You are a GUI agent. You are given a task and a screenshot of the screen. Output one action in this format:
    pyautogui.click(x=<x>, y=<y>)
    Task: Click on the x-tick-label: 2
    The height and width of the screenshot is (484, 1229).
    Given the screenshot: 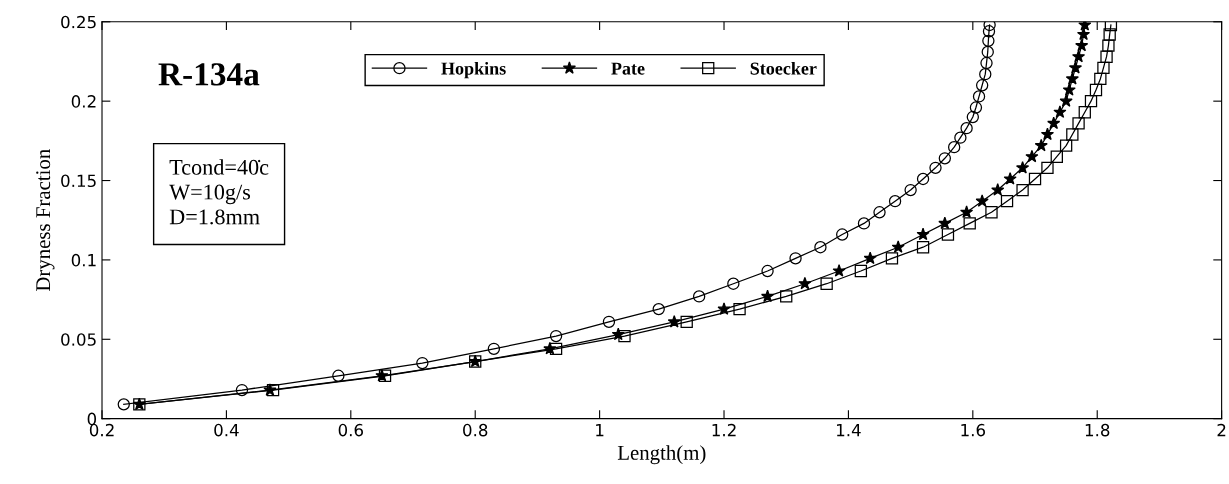 What is the action you would take?
    pyautogui.click(x=1221, y=430)
    